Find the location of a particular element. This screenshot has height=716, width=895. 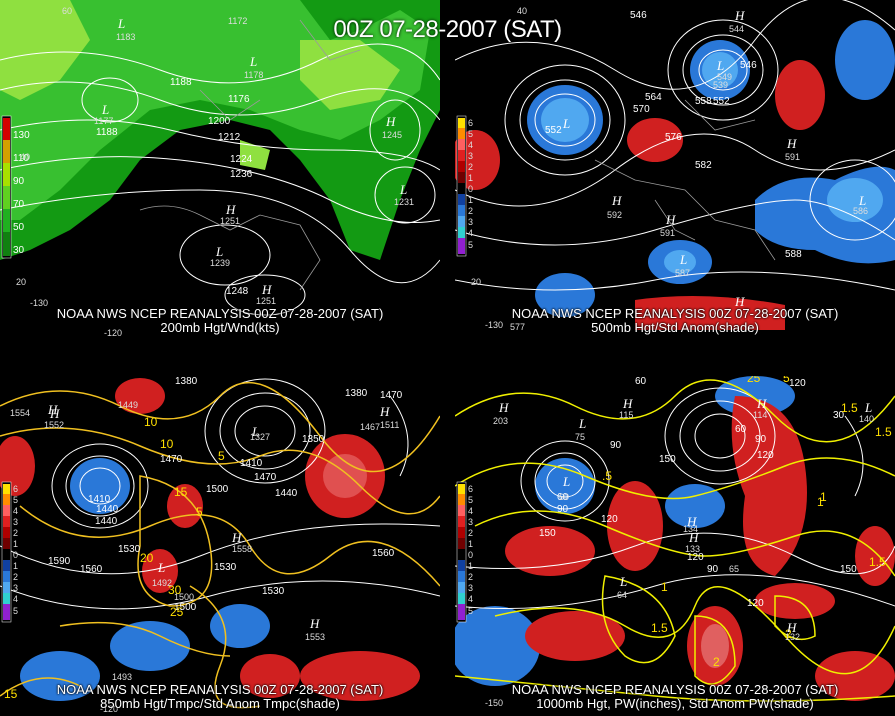

center-value: 140 is located at coordinates (866, 419).